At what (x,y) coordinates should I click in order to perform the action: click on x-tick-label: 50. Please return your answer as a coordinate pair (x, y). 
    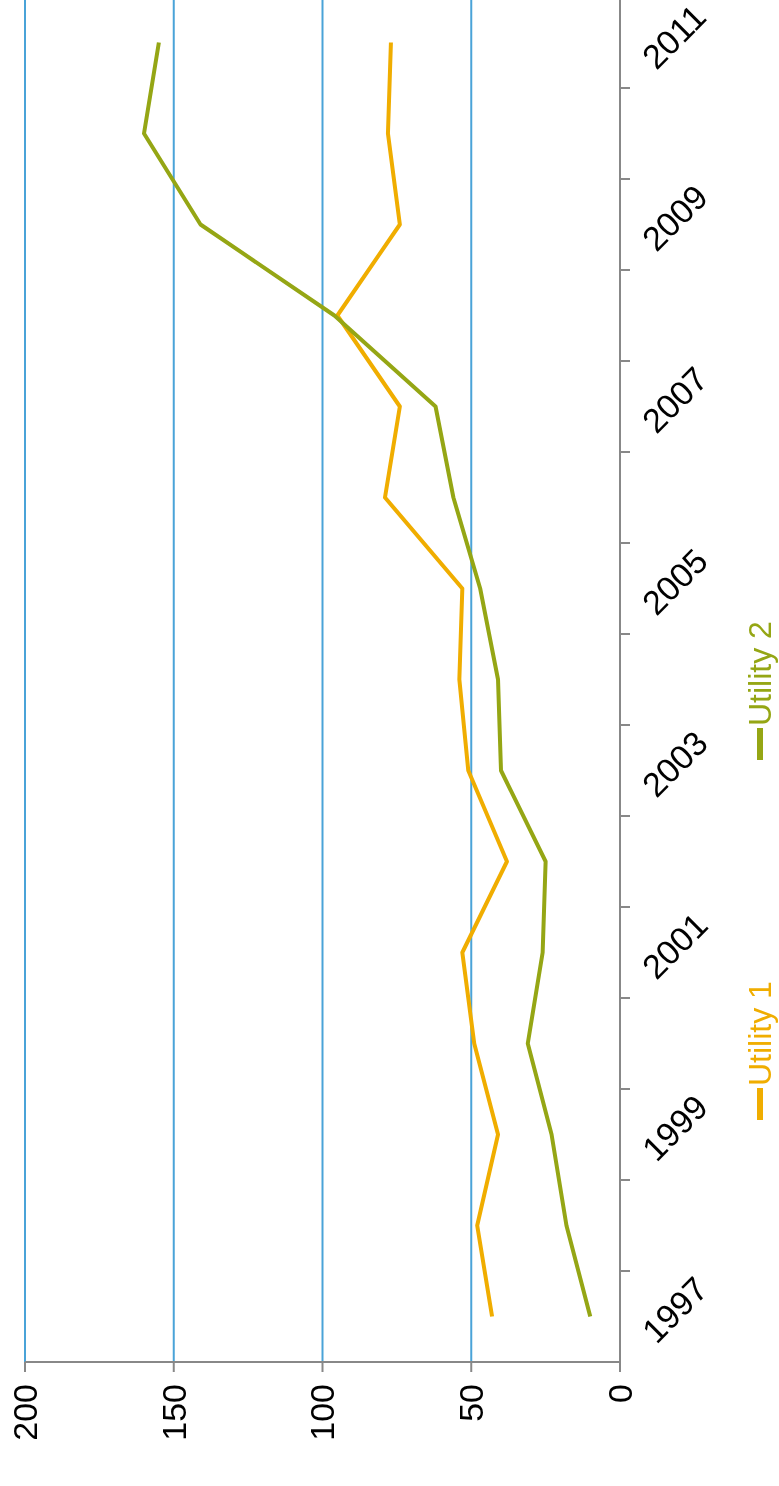
    Looking at the image, I should click on (471, 1403).